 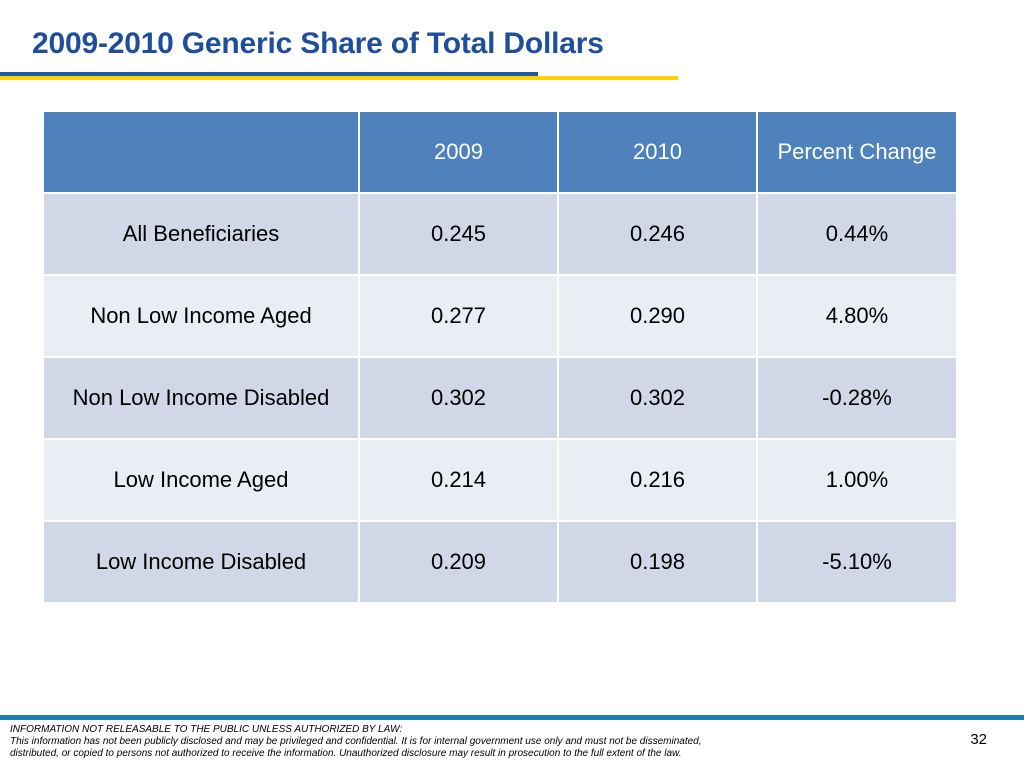 I want to click on table-row: Low Income Aged 0.214 0.216 1.00%, so click(x=500, y=480).